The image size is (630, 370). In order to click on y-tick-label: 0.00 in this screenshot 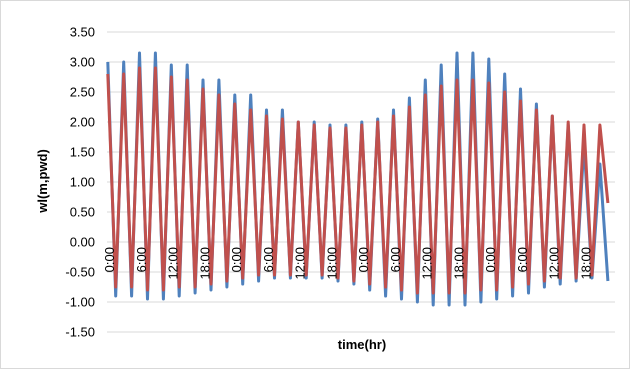, I will do `click(82, 242)`.